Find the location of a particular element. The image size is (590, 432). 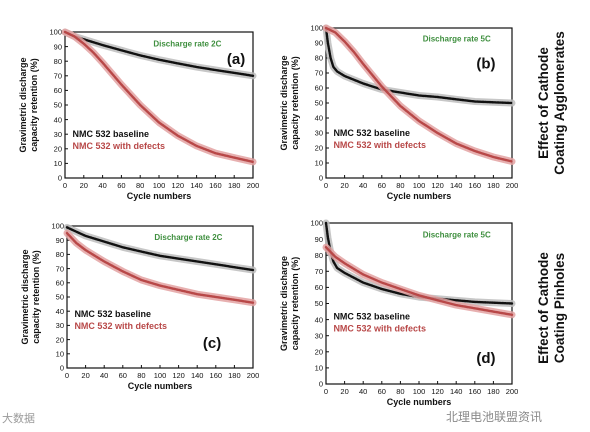

panel-a-ytick-label: 30 is located at coordinates (58, 134).